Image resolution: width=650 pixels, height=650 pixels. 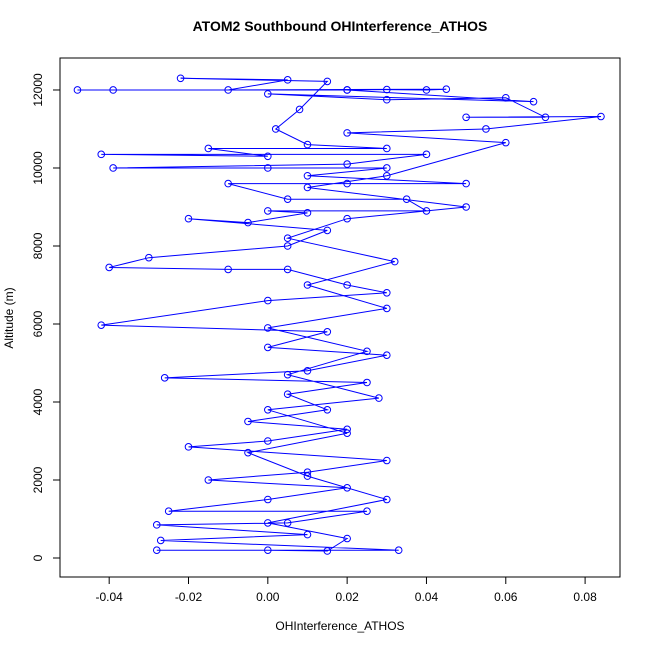 I want to click on y-tick-label: 2000, so click(x=38, y=479).